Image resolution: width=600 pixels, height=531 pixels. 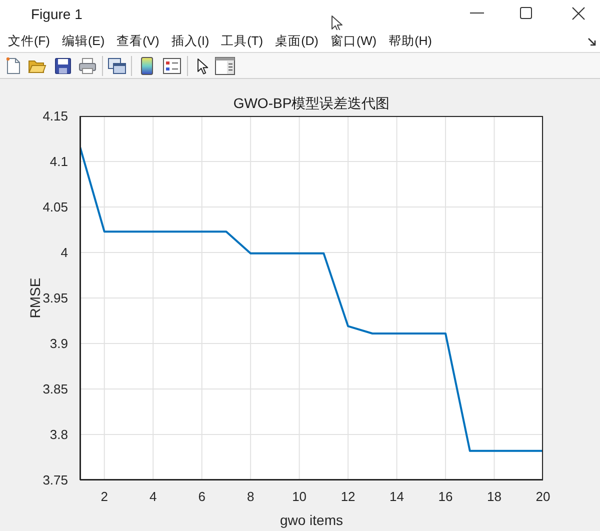 I want to click on text: 文件(F), so click(x=29, y=41).